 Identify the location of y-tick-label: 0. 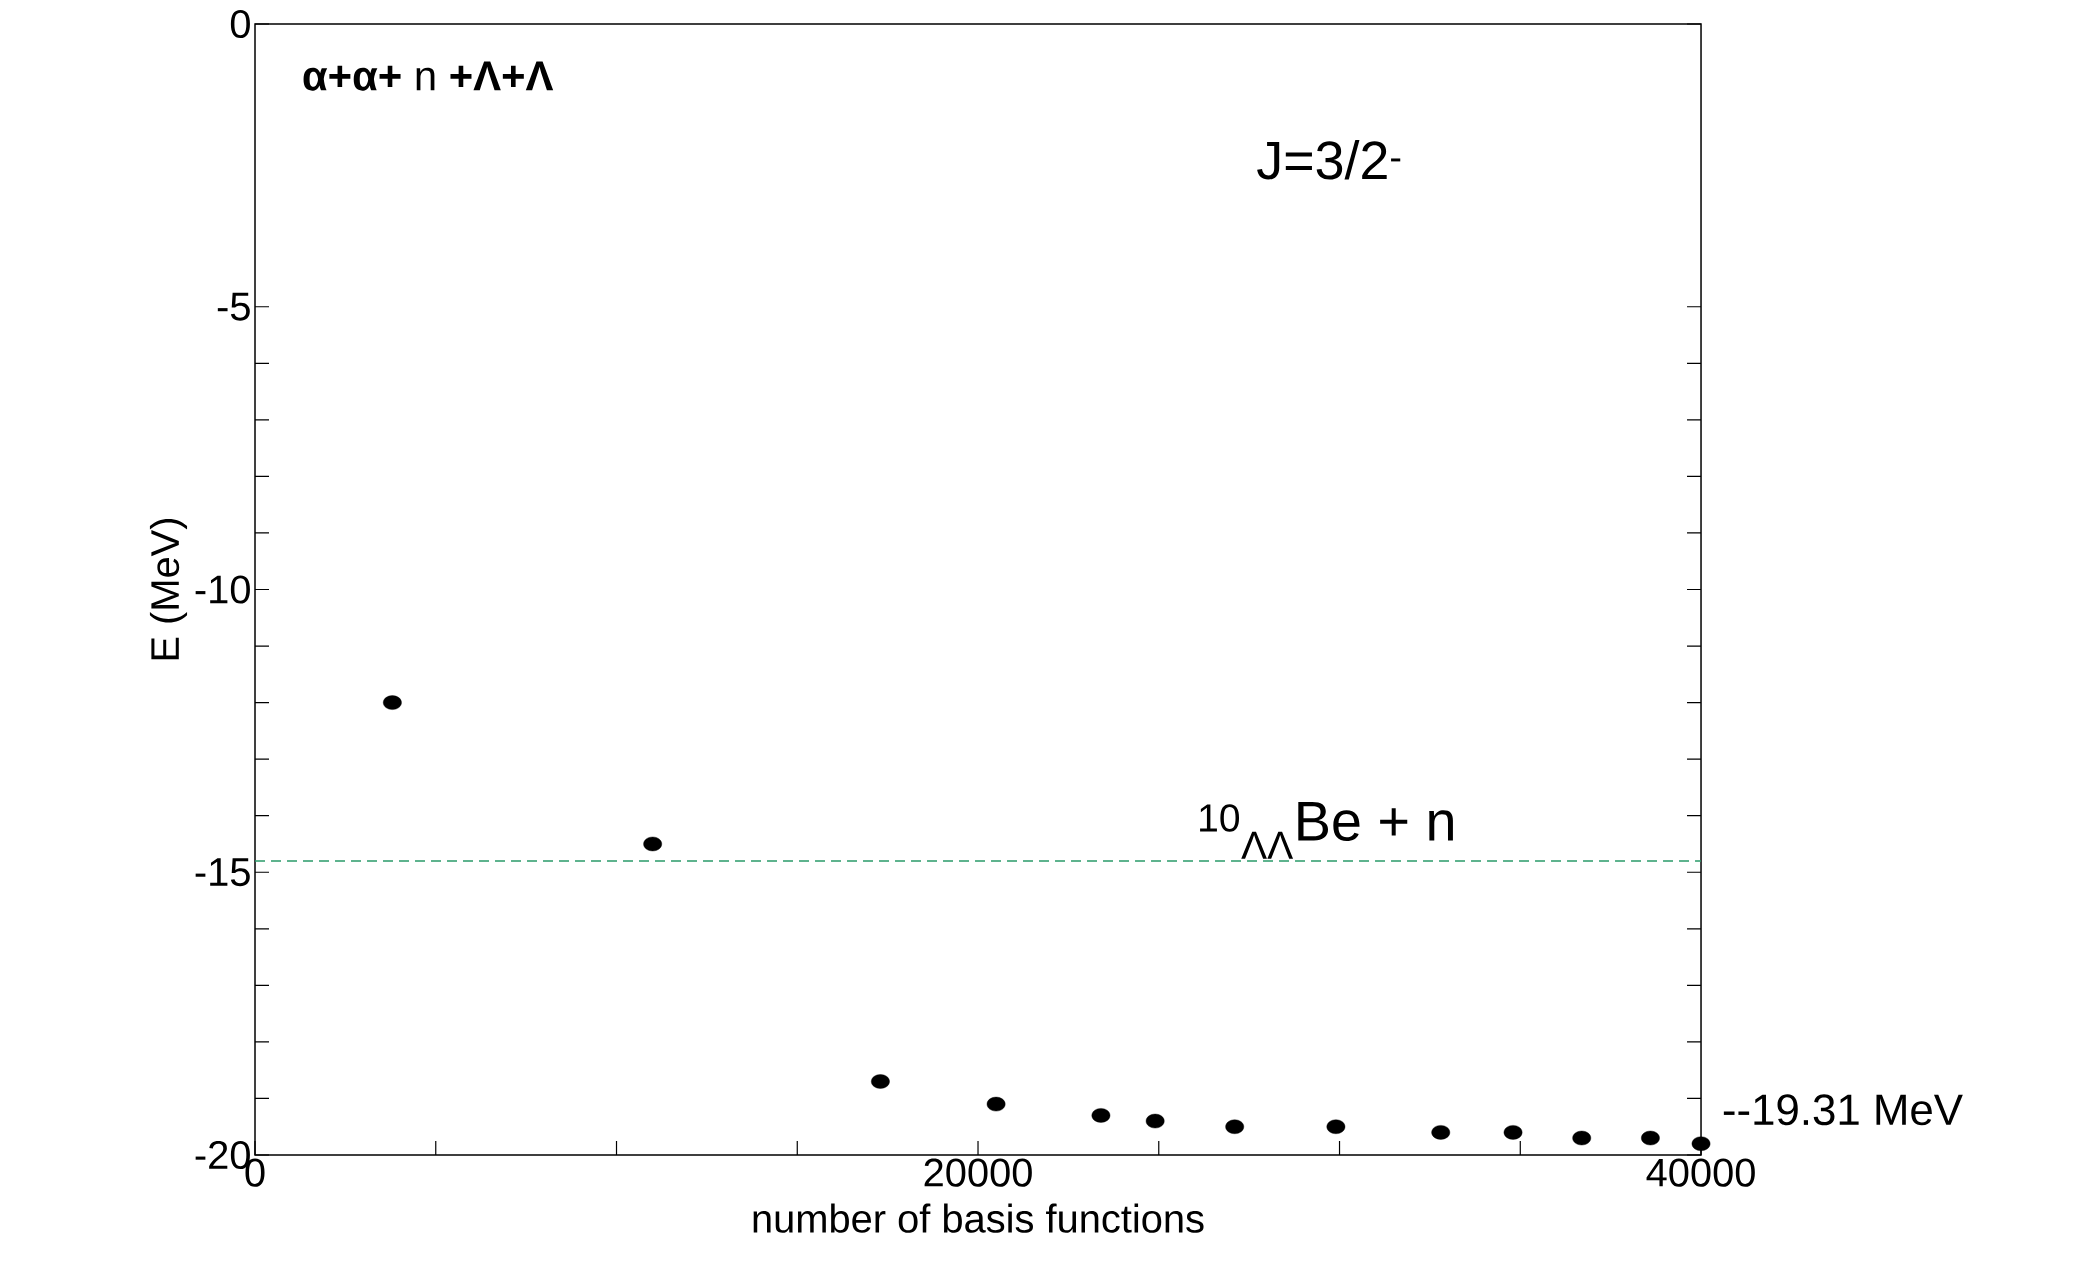
(240, 24).